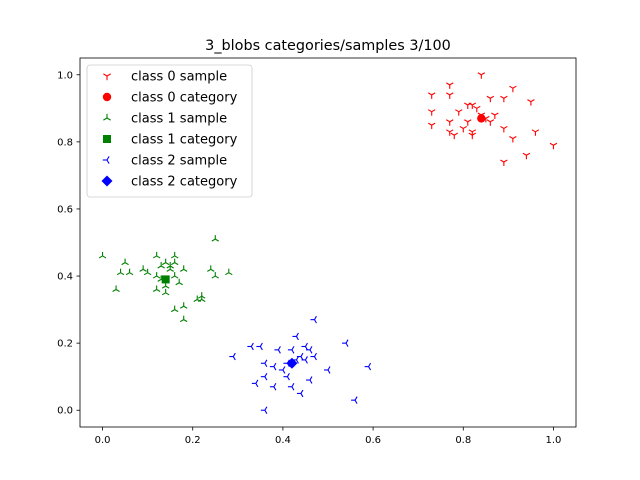 This screenshot has height=480, width=640. I want to click on legend-label-0: class 0 sample, so click(179, 77).